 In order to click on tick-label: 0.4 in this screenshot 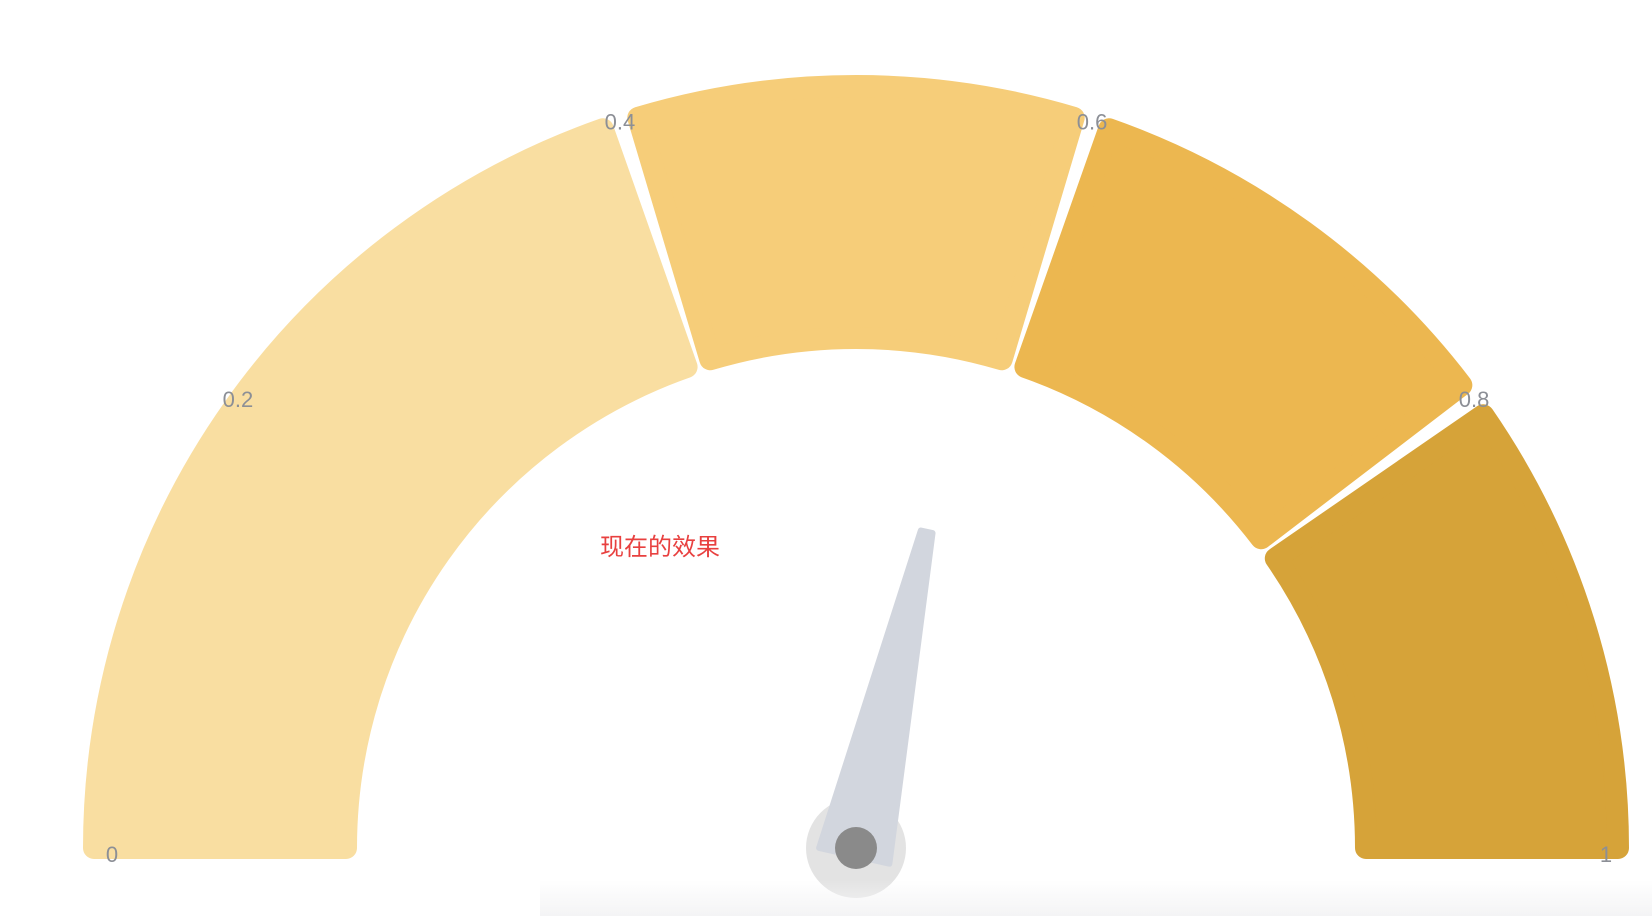, I will do `click(620, 121)`.